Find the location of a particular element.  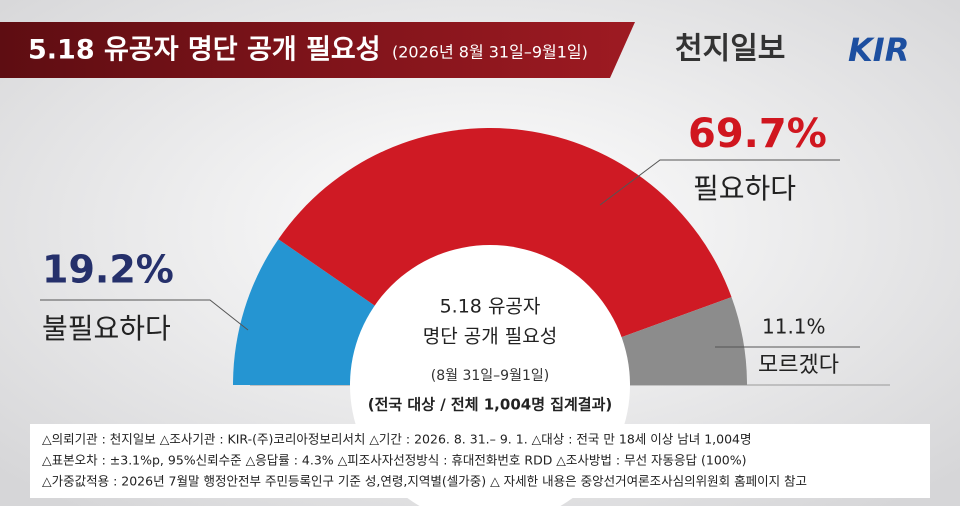

brand-name: 천지일보 is located at coordinates (730, 49).